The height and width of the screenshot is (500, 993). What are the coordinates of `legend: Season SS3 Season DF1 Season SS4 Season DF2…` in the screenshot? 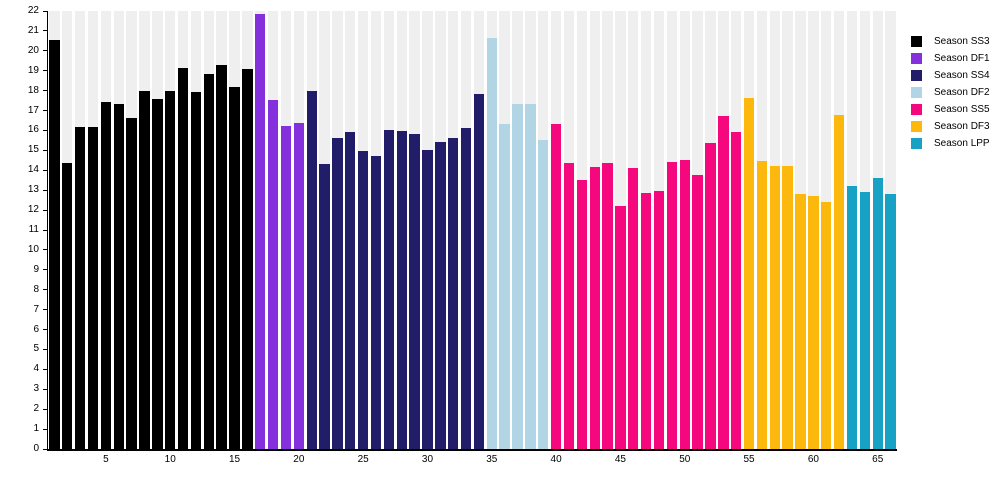 It's located at (950, 92).